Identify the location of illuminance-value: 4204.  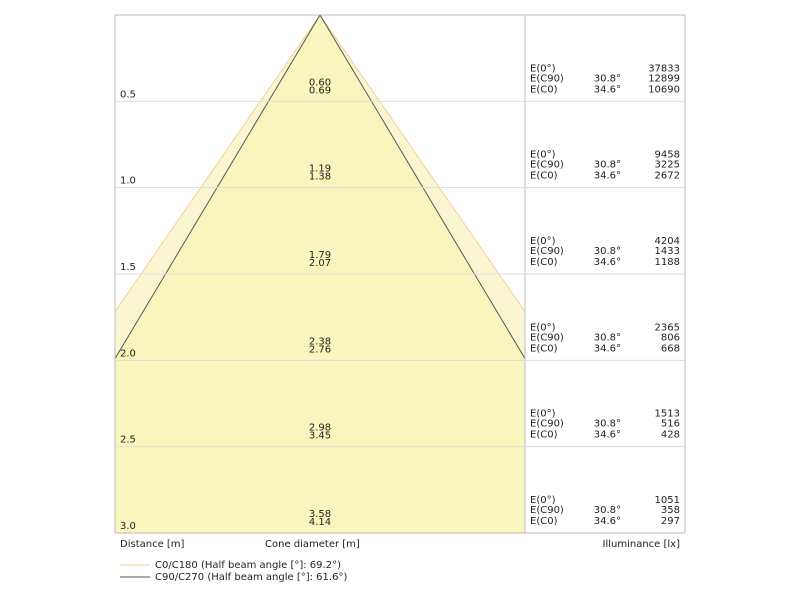
(667, 241).